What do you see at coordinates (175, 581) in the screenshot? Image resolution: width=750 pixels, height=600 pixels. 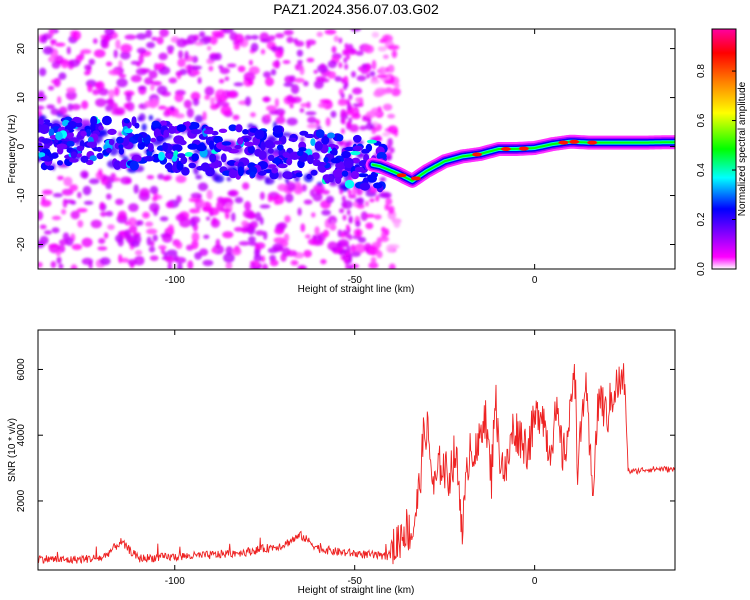 I see `snr-x-tick-label: -100` at bounding box center [175, 581].